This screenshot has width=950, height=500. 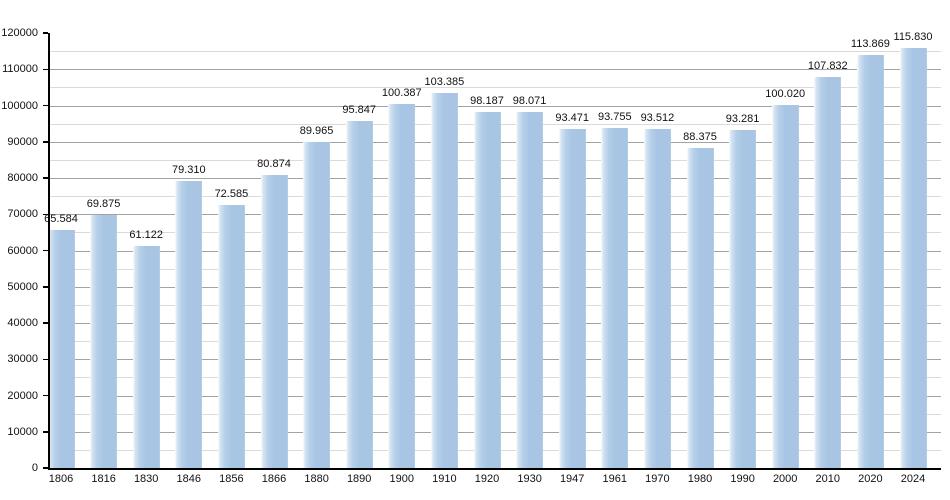 I want to click on bar-value-label: 115.830, so click(x=913, y=37).